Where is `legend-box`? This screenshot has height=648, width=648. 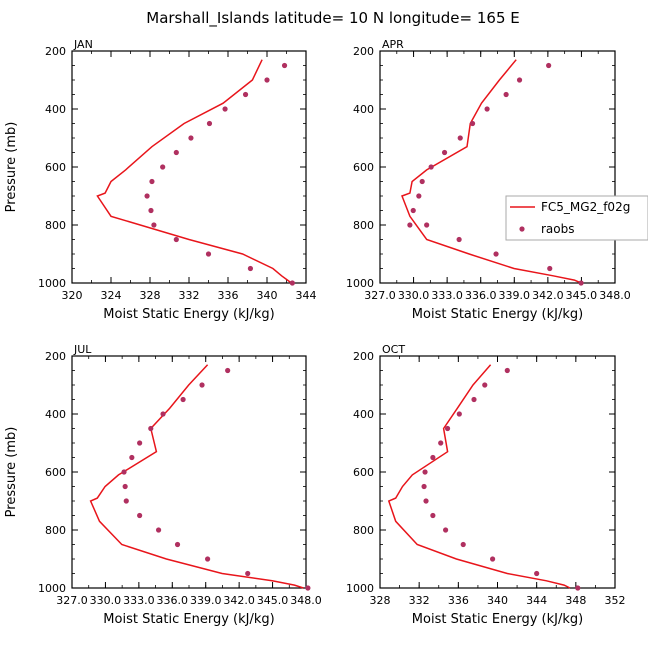
legend-box is located at coordinates (576, 218).